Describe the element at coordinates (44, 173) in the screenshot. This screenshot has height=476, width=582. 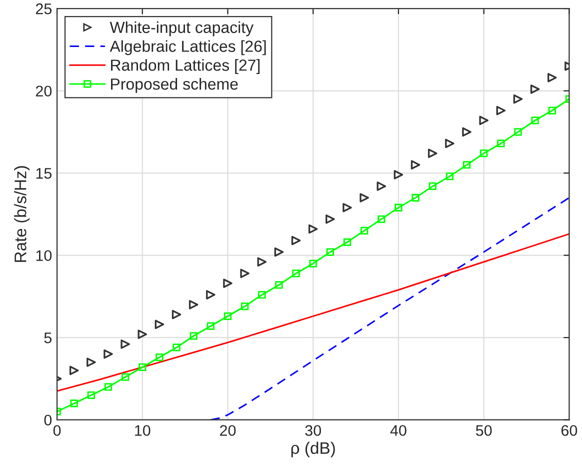
I see `y-tick-label: 15` at that location.